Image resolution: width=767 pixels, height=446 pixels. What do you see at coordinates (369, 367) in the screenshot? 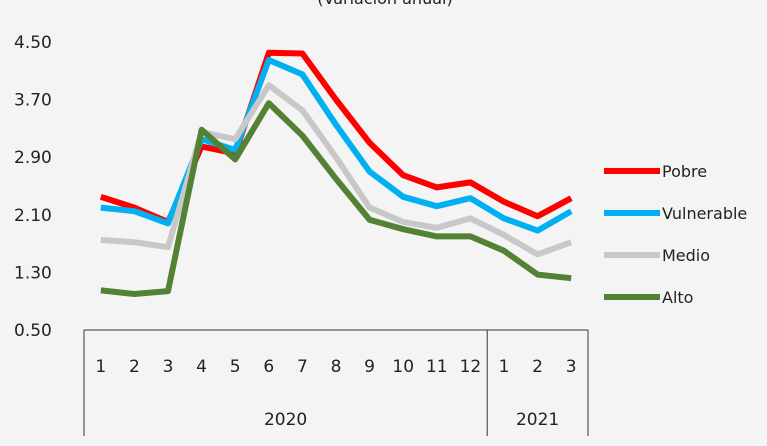
I see `x-tick-label: 9` at bounding box center [369, 367].